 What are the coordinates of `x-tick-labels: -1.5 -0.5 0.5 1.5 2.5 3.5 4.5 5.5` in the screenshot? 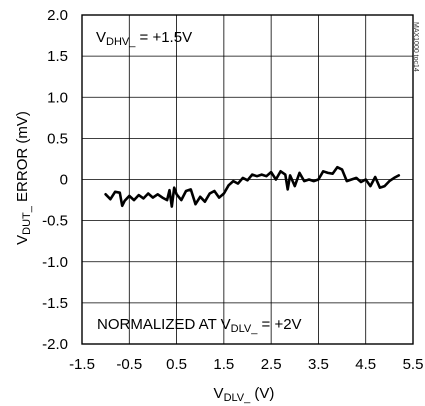 It's located at (246, 364).